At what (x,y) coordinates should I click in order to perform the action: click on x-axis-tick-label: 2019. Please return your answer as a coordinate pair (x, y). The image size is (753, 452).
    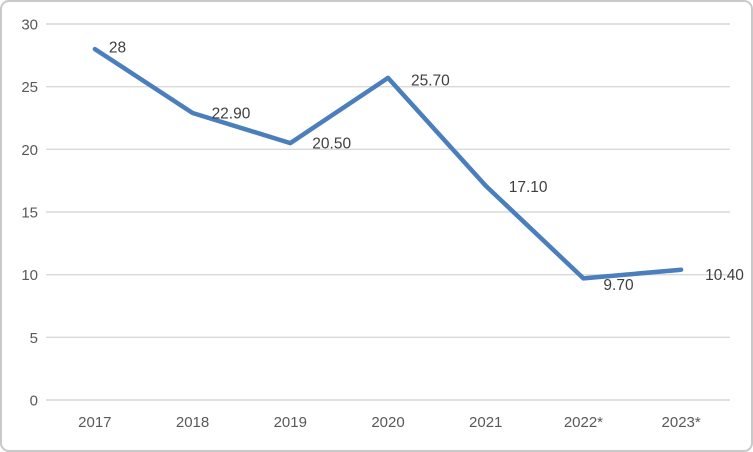
    Looking at the image, I should click on (290, 422).